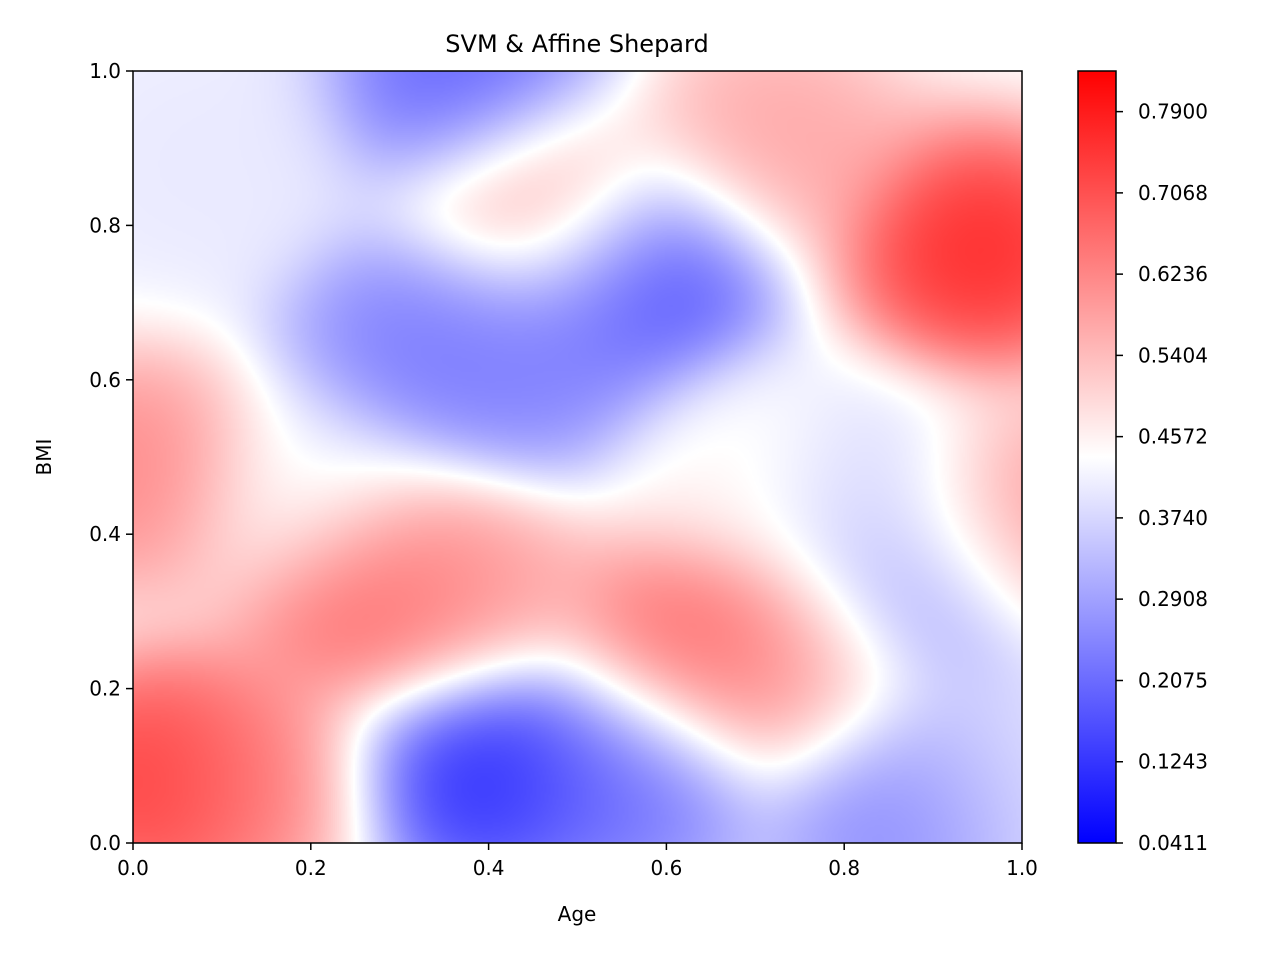  I want to click on x-tick-label: 0.2, so click(311, 868).